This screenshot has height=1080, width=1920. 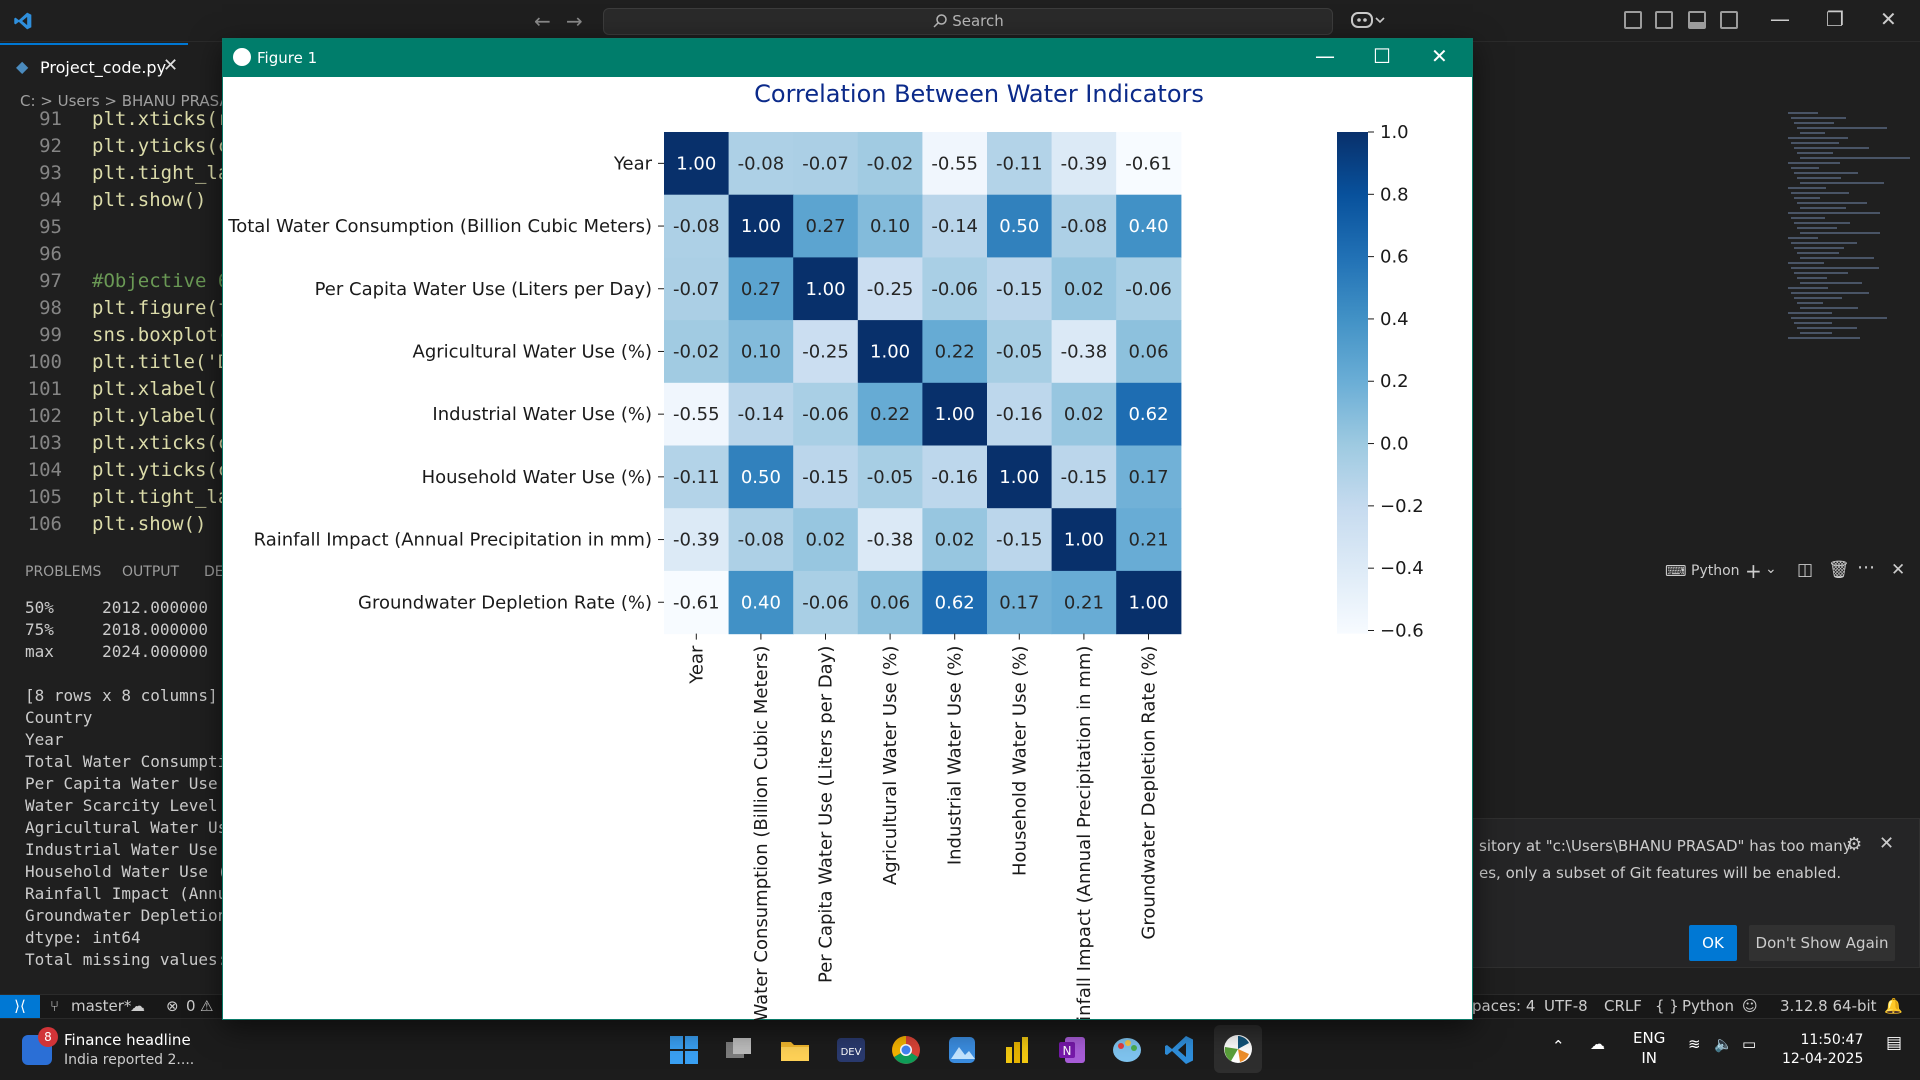 What do you see at coordinates (1805, 570) in the screenshot?
I see `split-terminal-icon: ◫` at bounding box center [1805, 570].